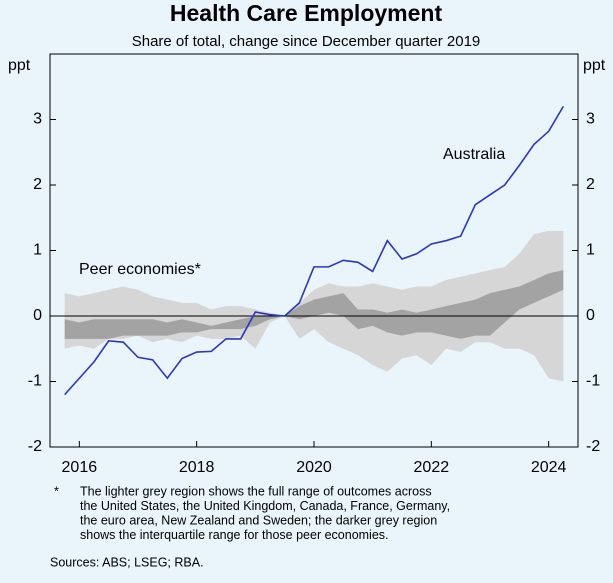 The height and width of the screenshot is (583, 613). Describe the element at coordinates (37, 315) in the screenshot. I see `y-tick-label: 0` at that location.